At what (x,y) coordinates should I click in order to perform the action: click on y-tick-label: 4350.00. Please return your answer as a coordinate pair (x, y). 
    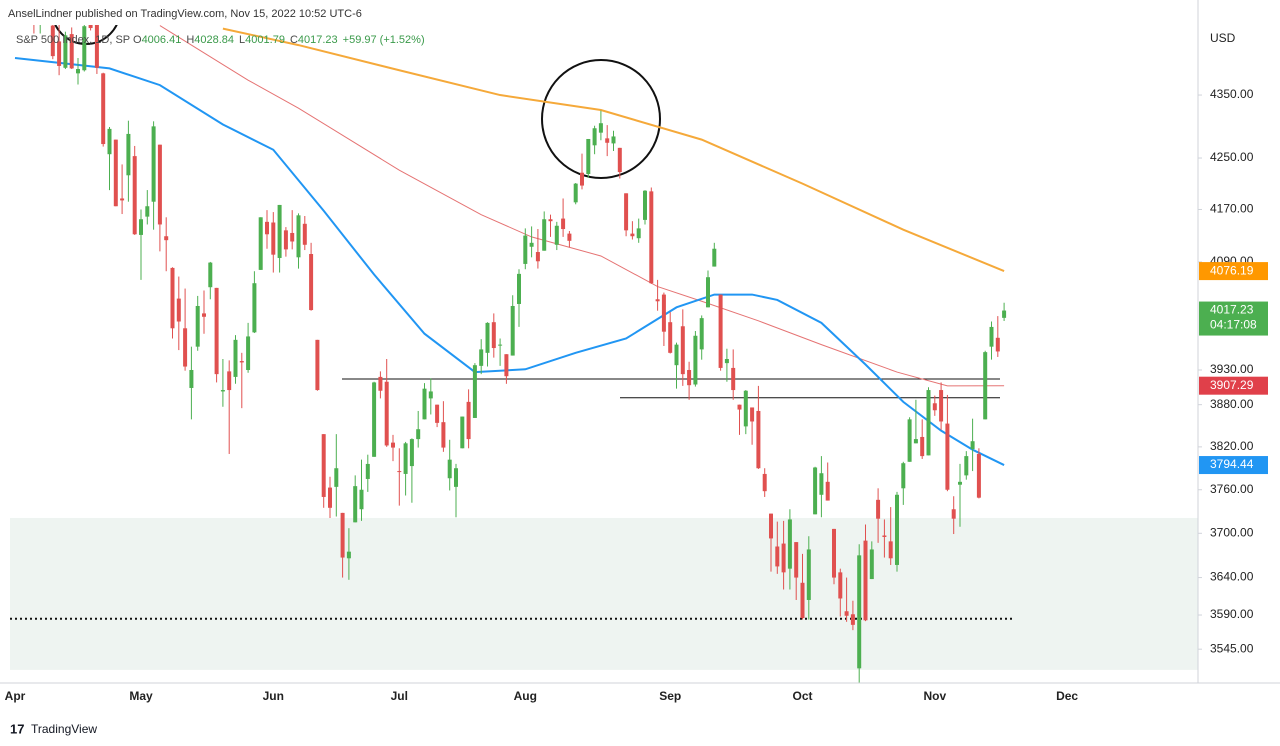
    Looking at the image, I should click on (1232, 94).